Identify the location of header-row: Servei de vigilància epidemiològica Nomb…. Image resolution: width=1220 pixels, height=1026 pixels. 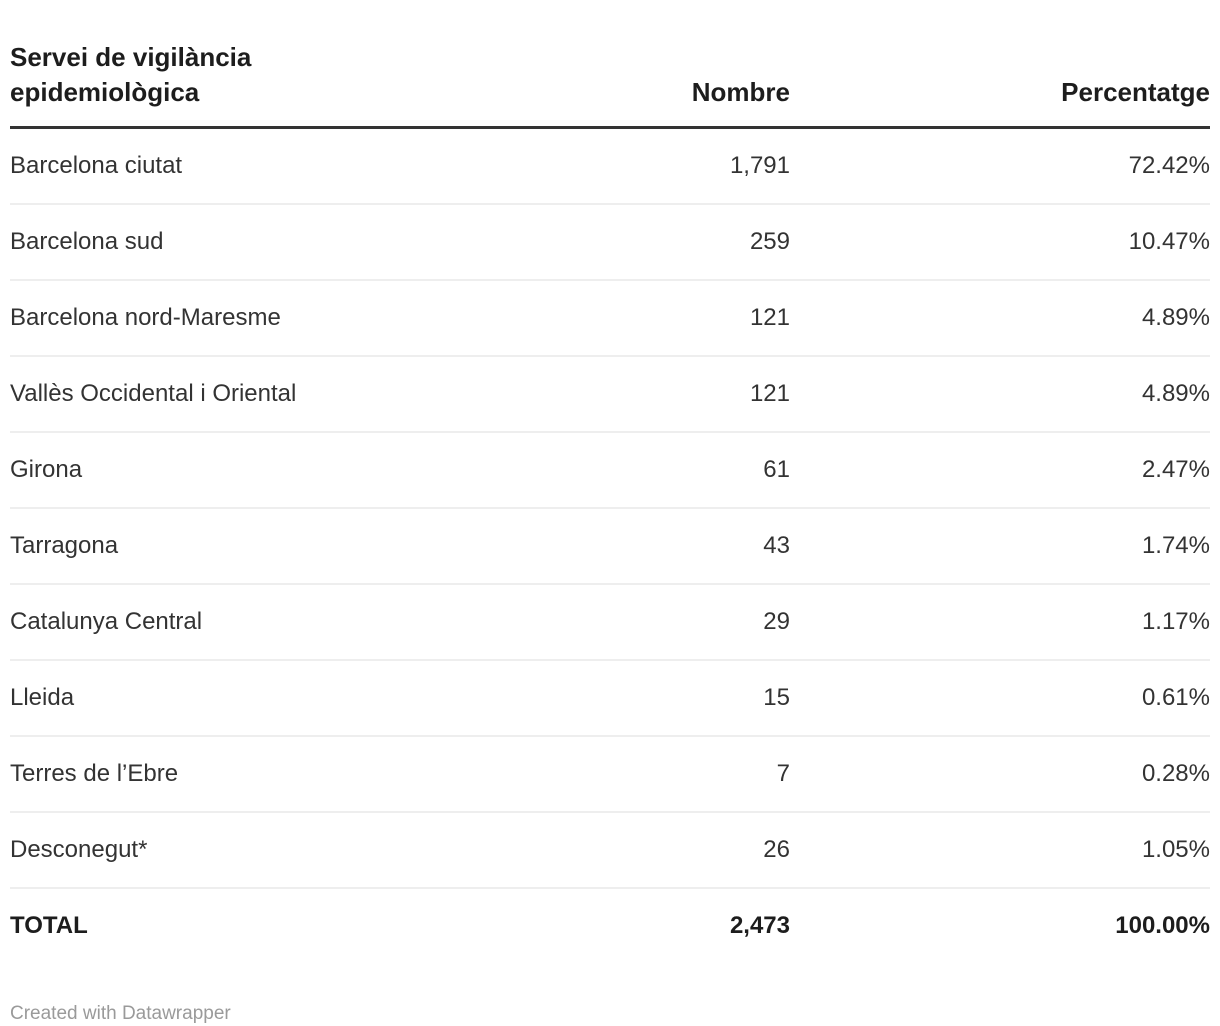
(610, 84).